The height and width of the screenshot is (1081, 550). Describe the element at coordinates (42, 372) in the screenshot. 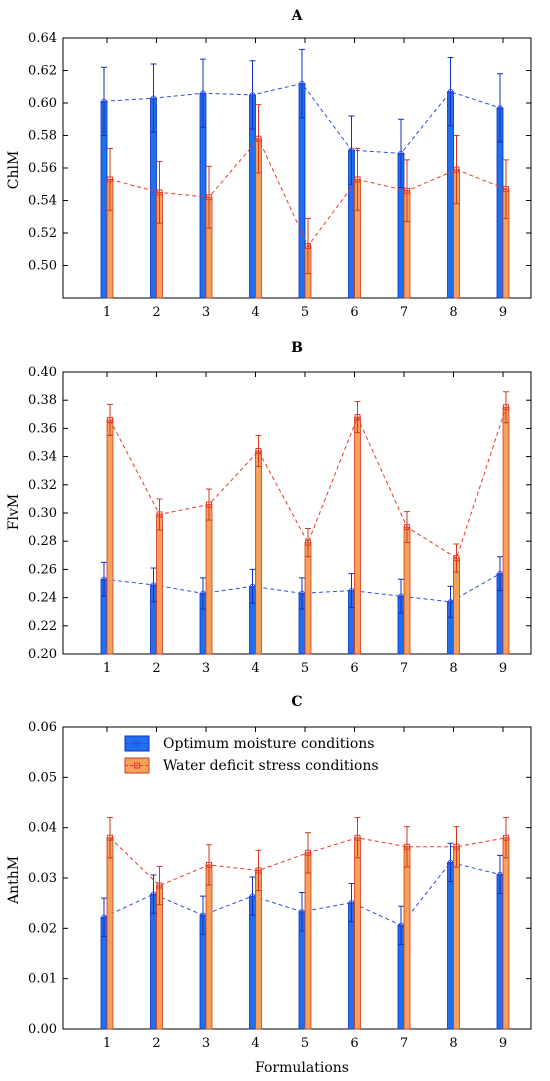

I see `panel-b-ytick-label: 0.40` at that location.